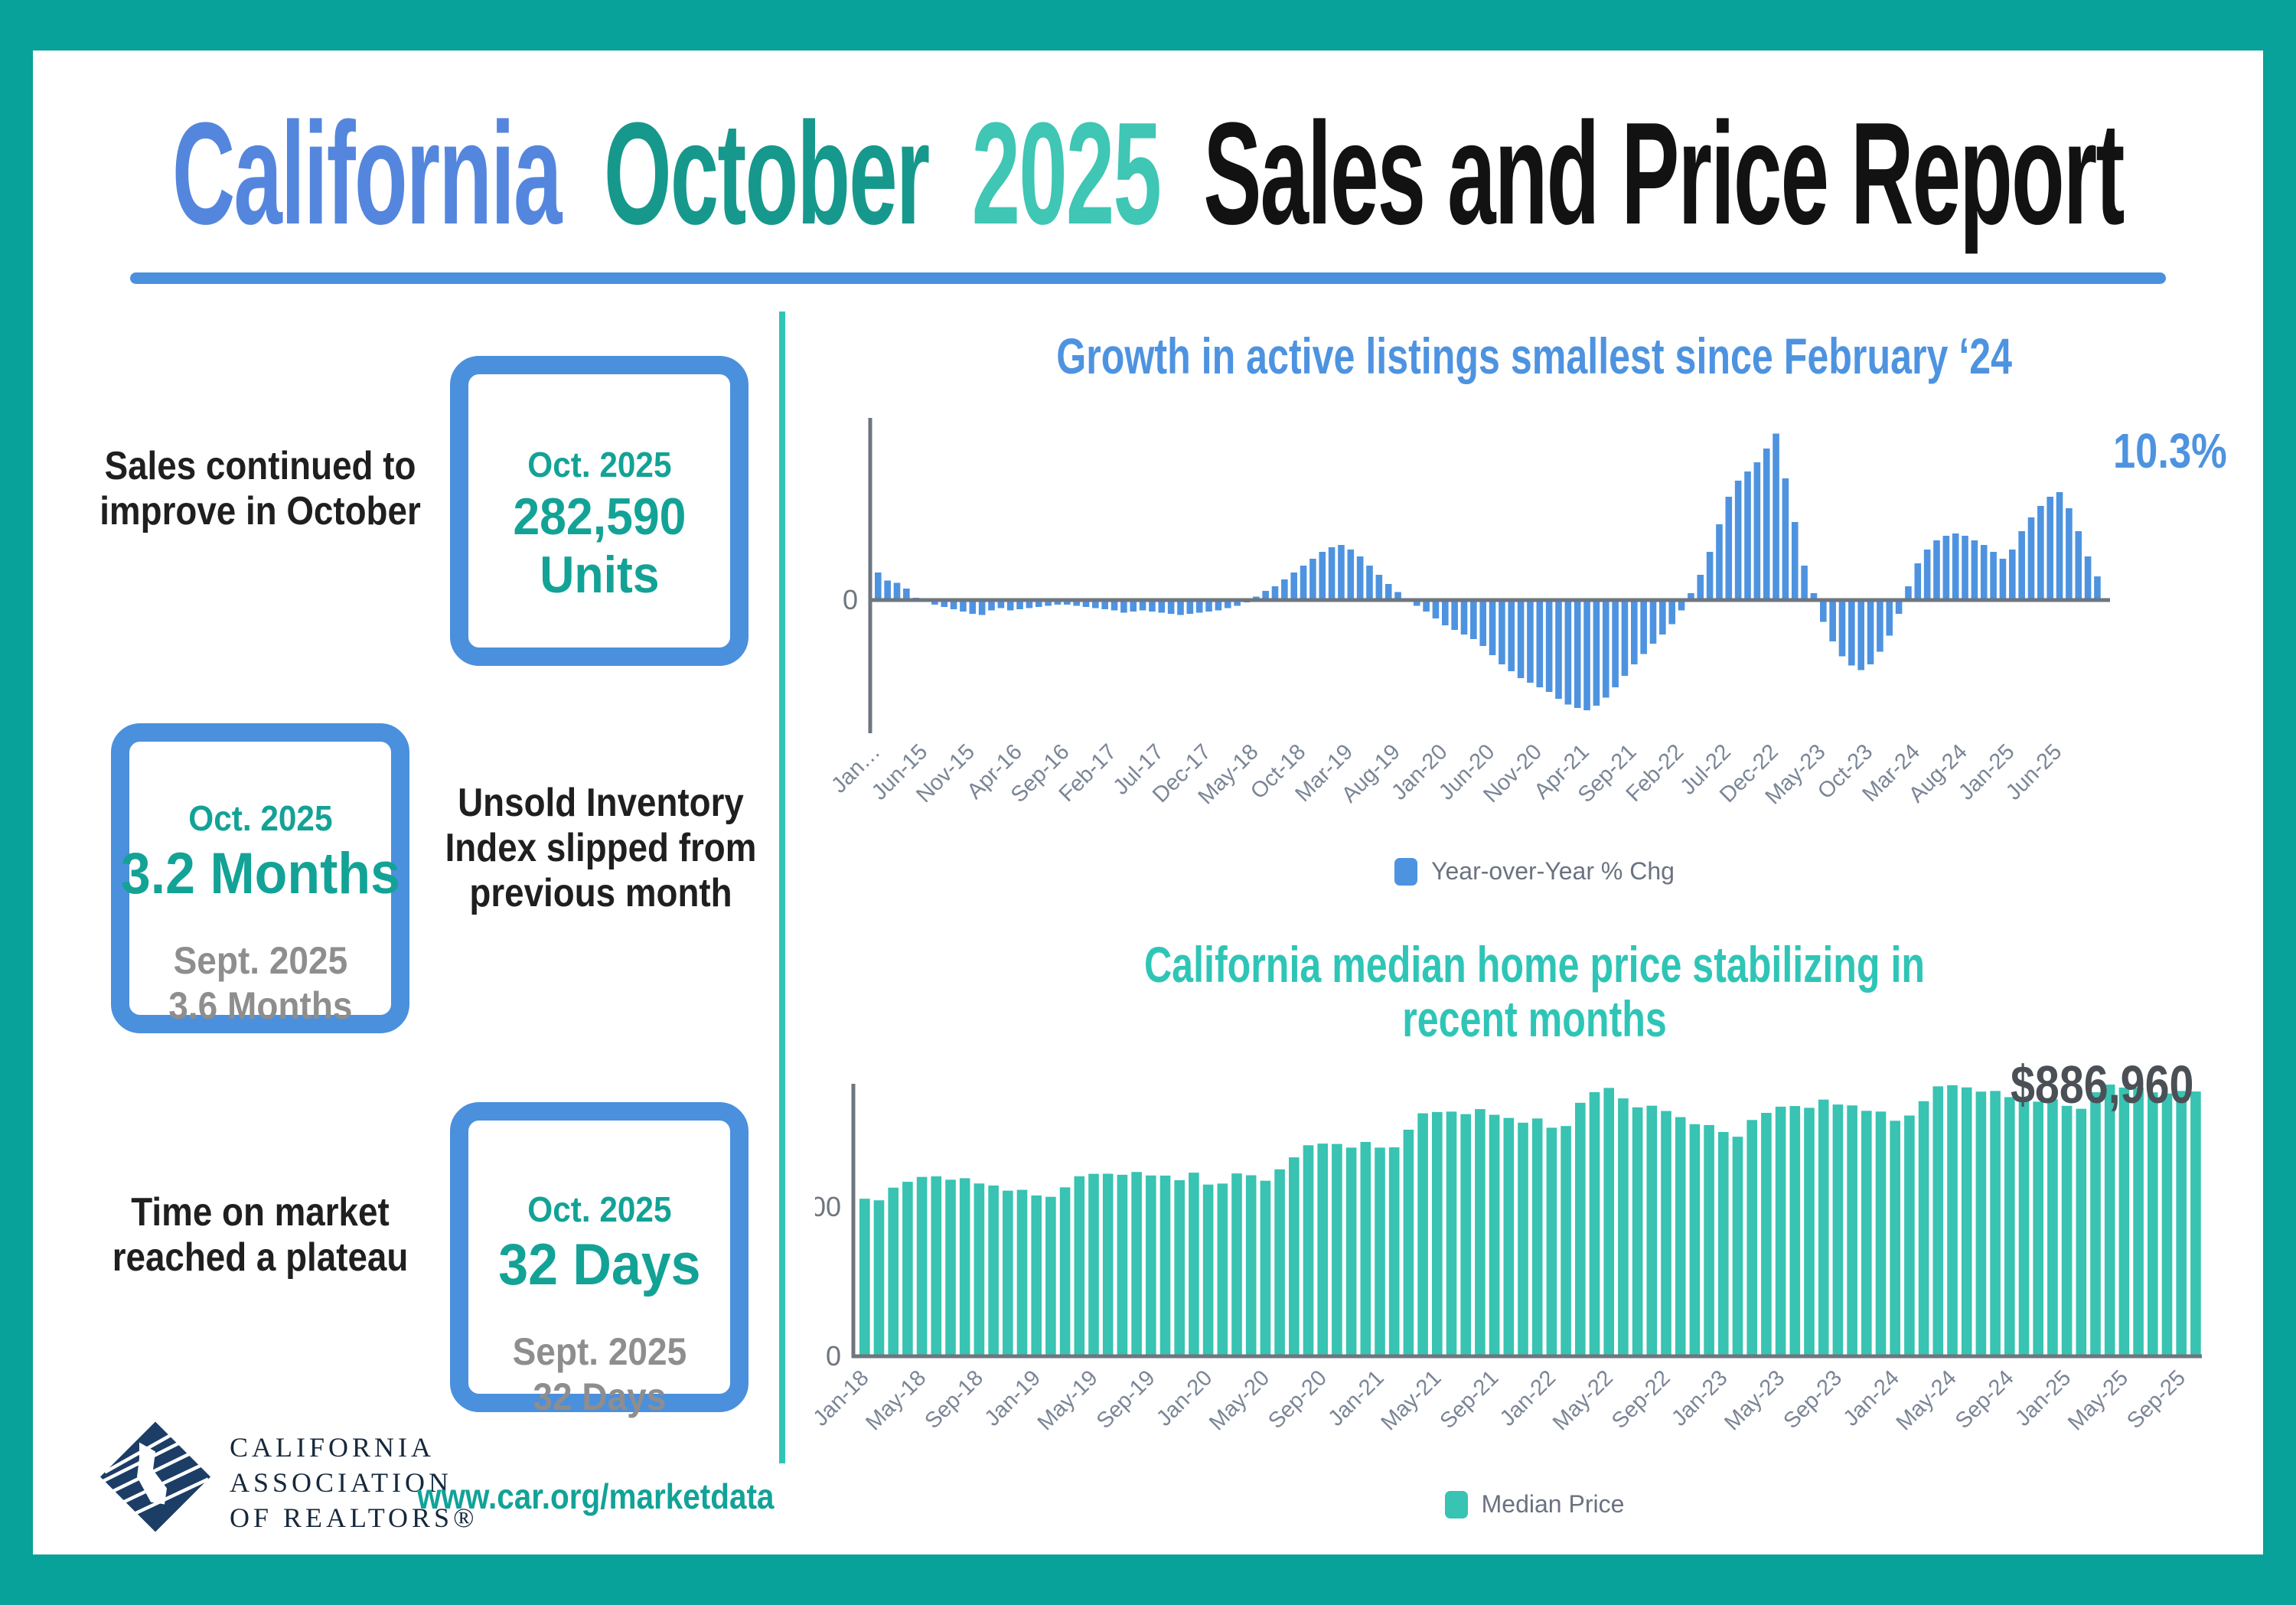  Describe the element at coordinates (367, 174) in the screenshot. I see `title-part-california: California` at that location.